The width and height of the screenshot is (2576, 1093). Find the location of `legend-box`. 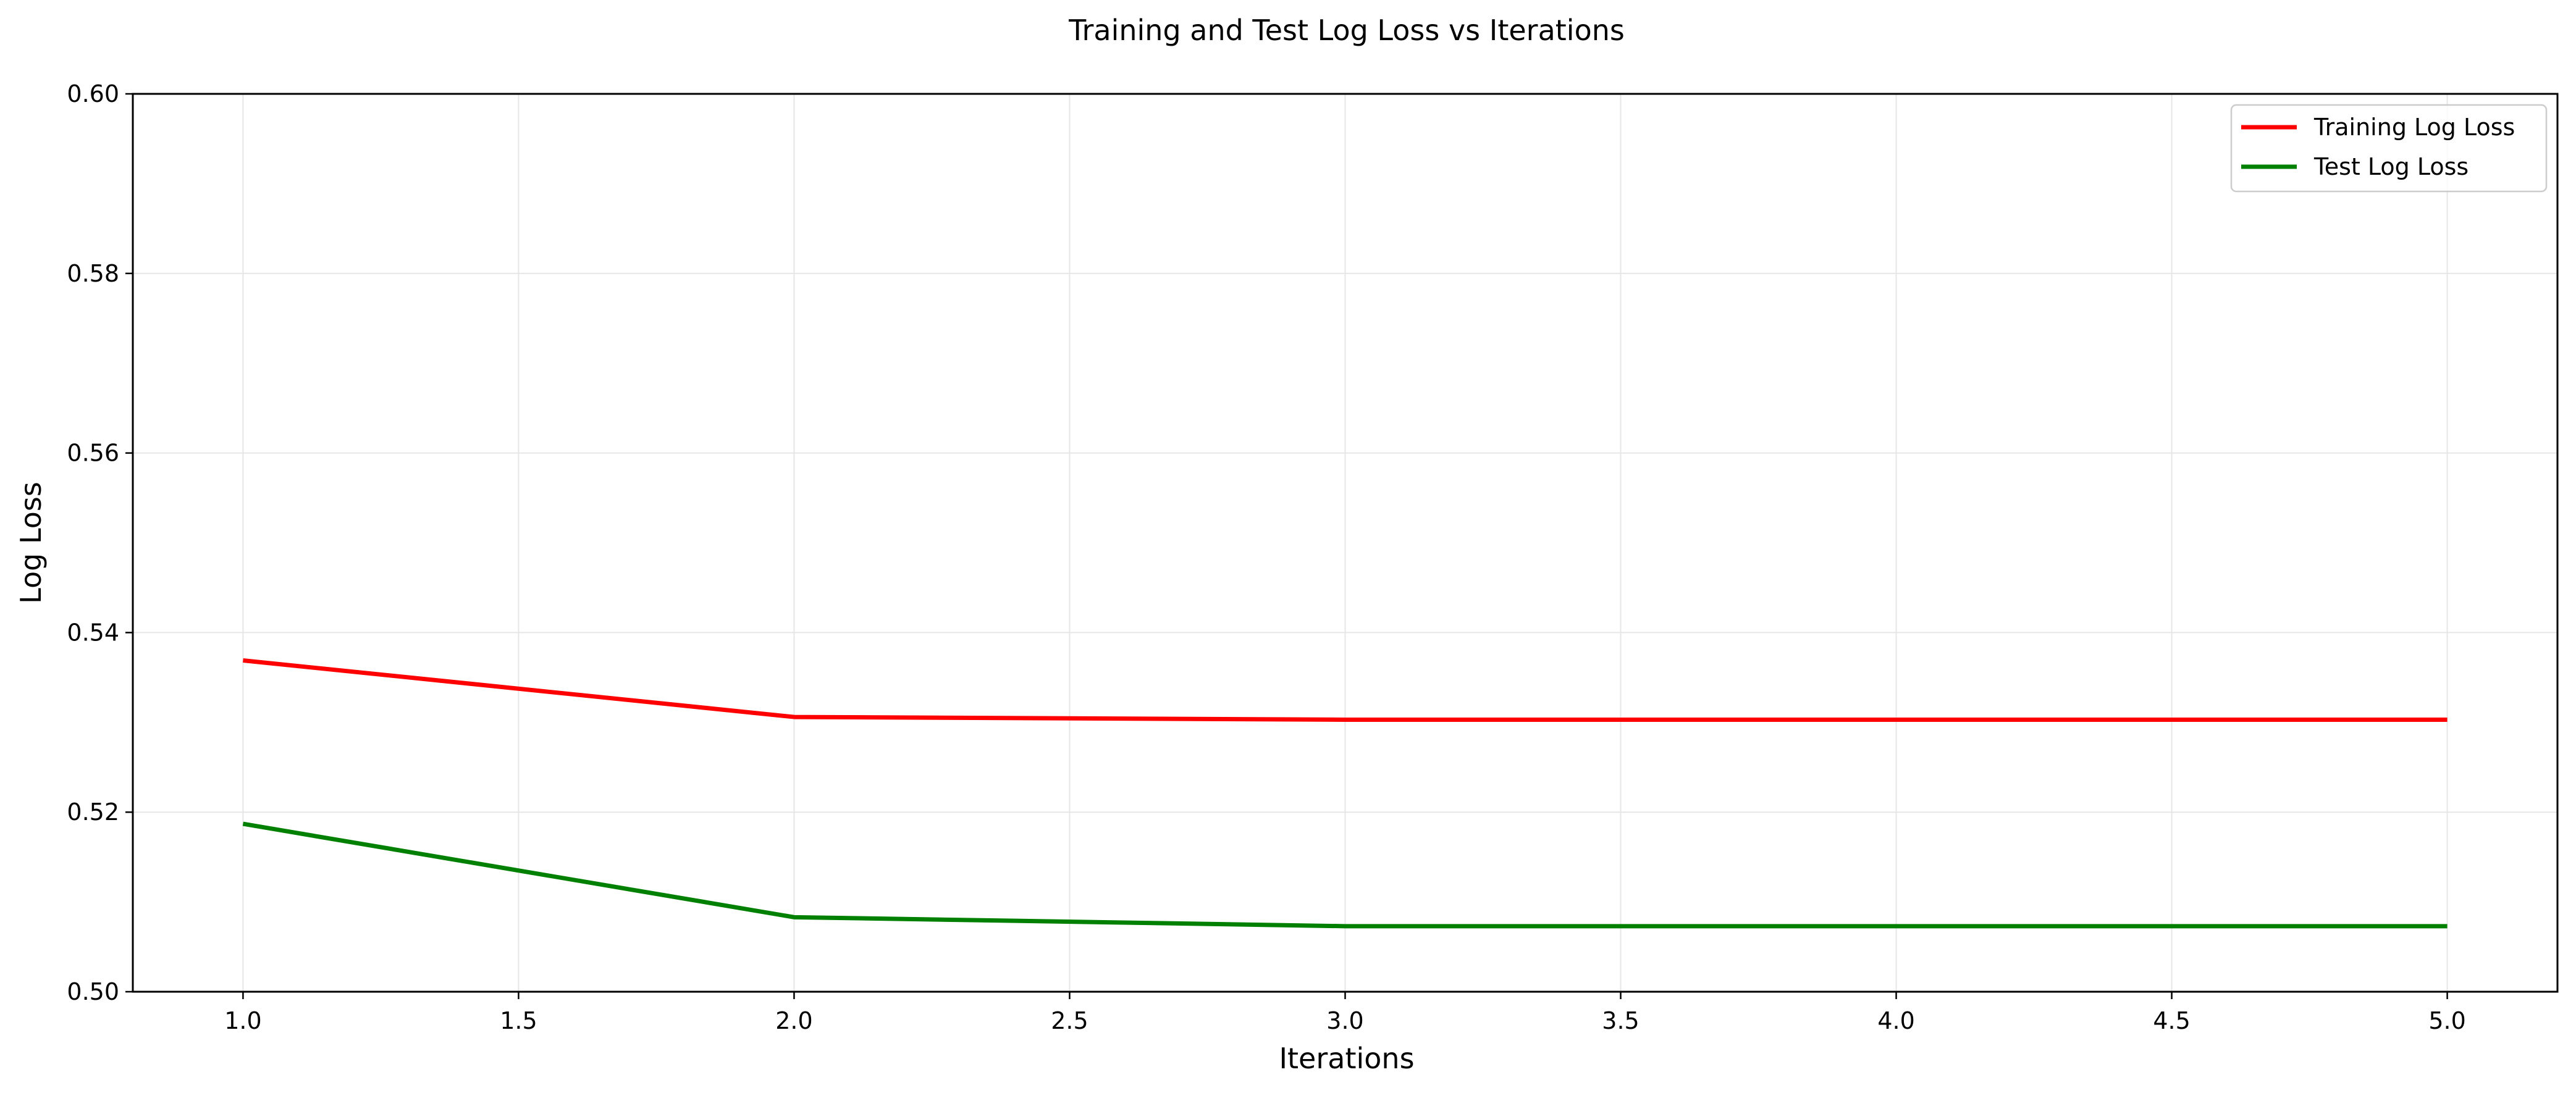

legend-box is located at coordinates (2389, 148).